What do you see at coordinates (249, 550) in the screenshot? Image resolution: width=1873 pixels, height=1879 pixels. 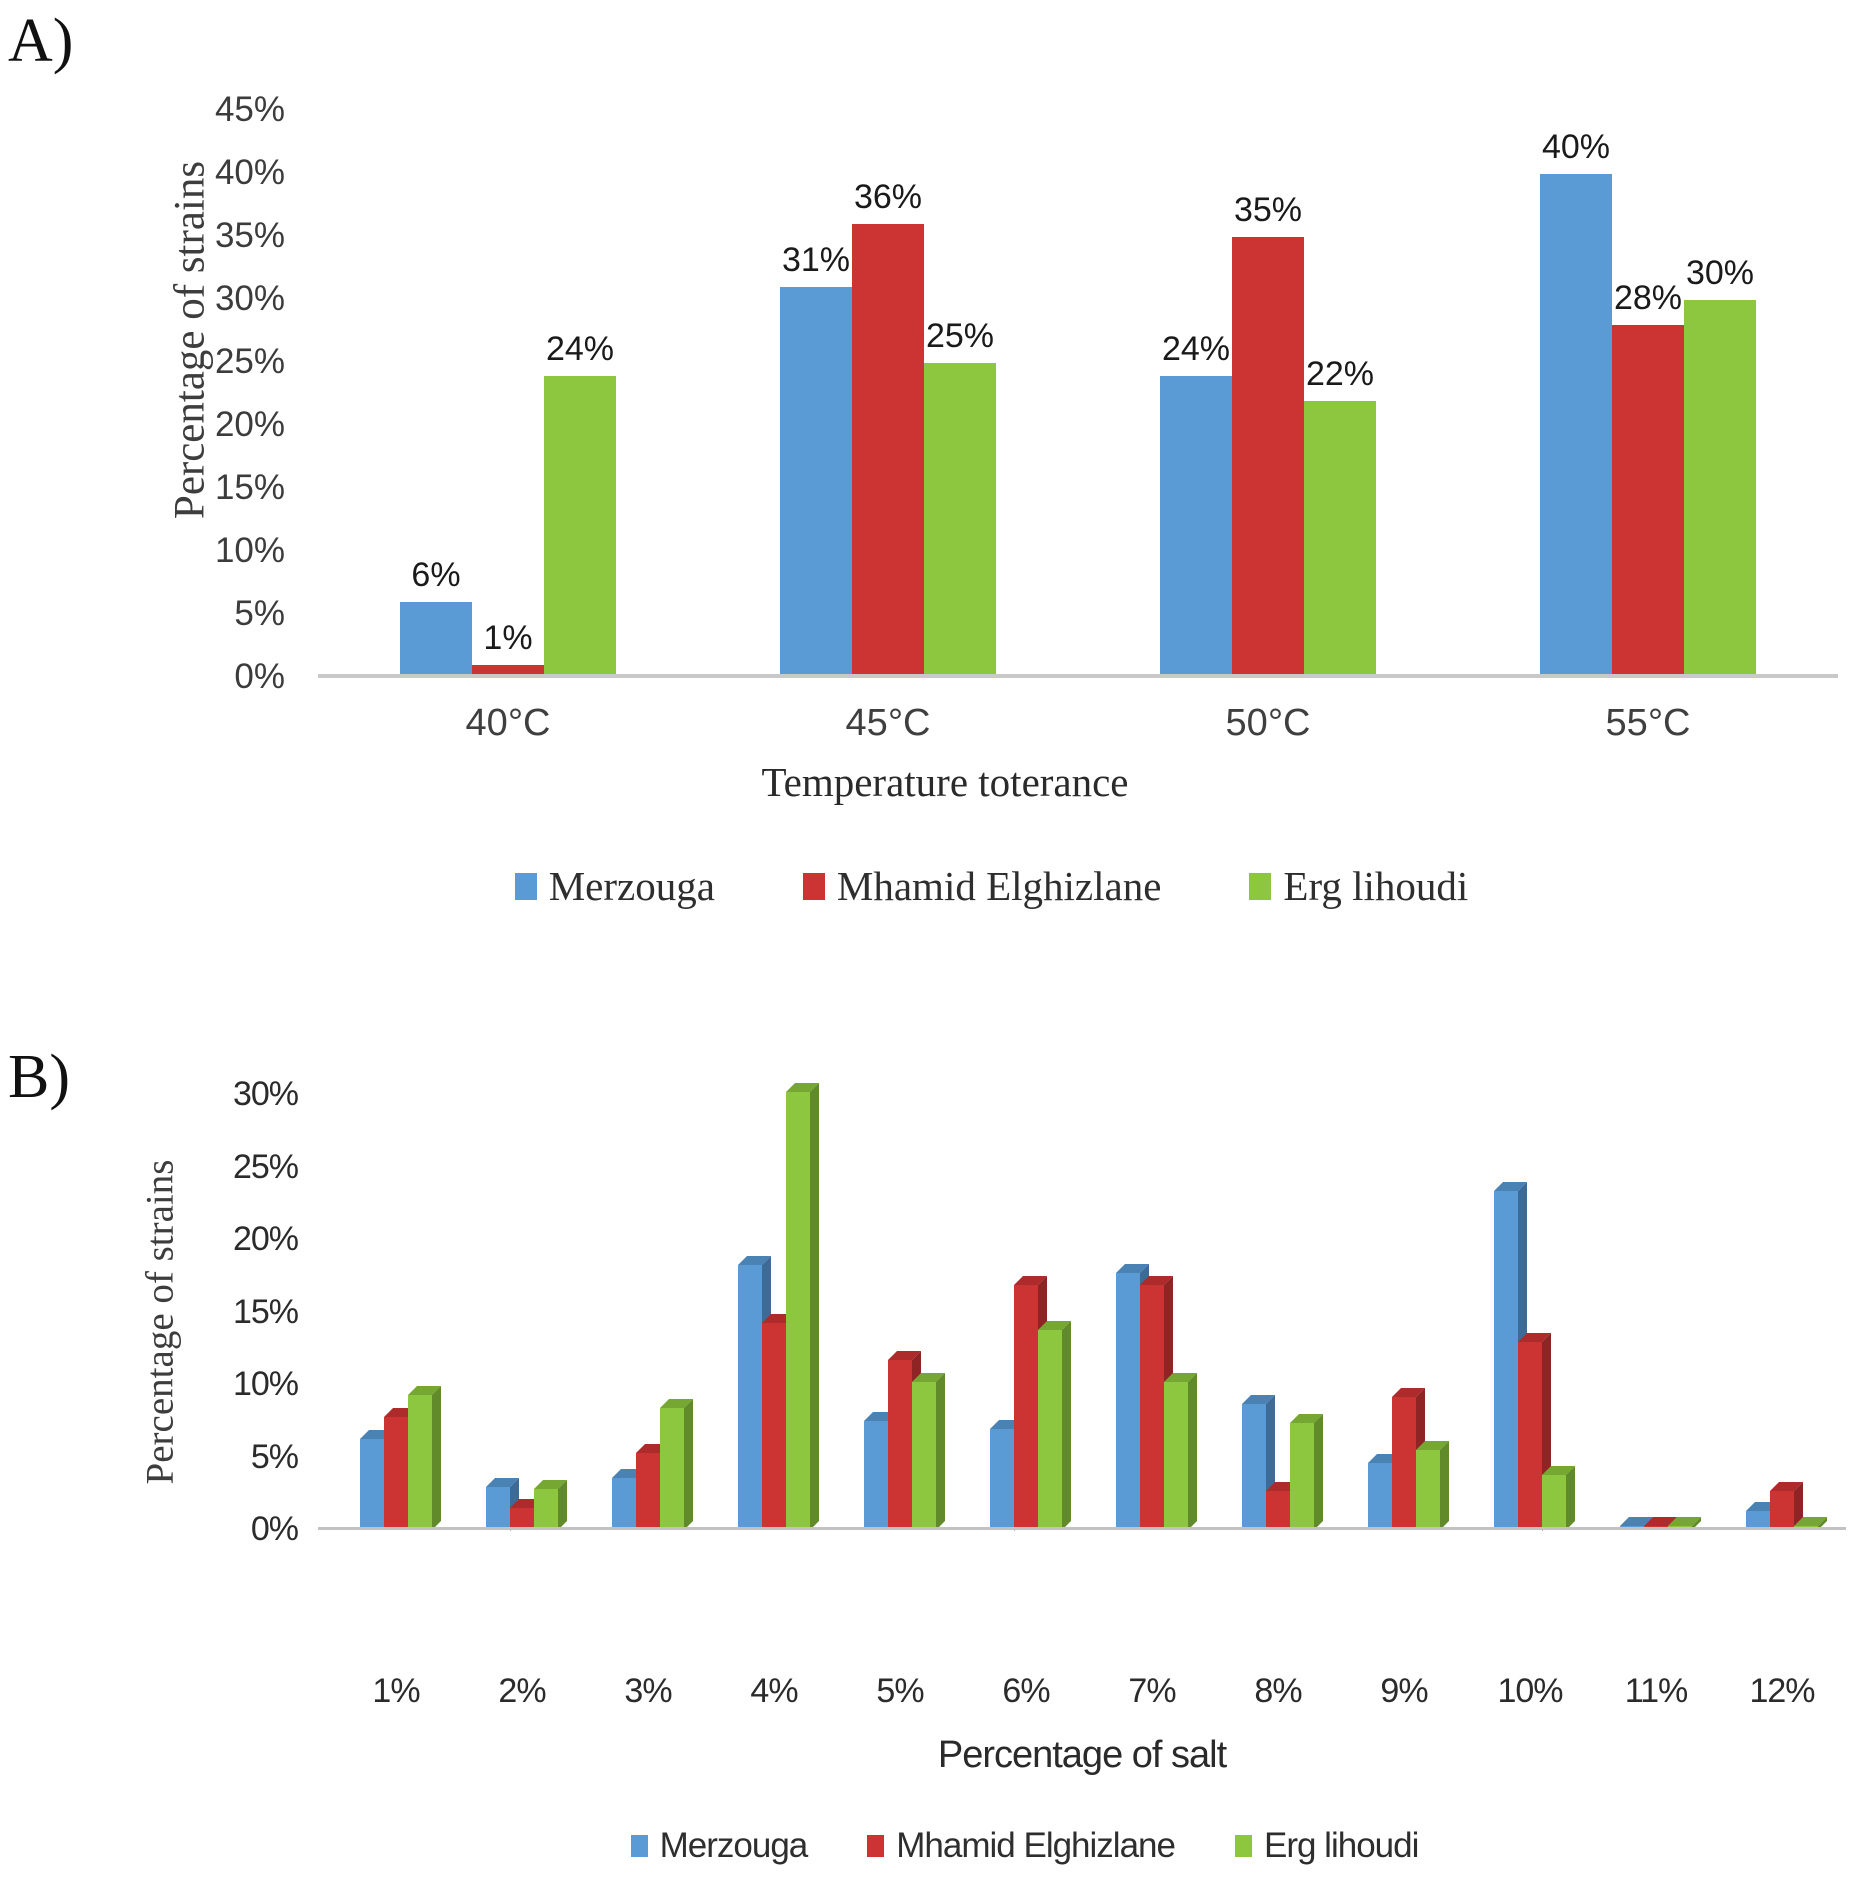 I see `y-tick-label: 10%` at bounding box center [249, 550].